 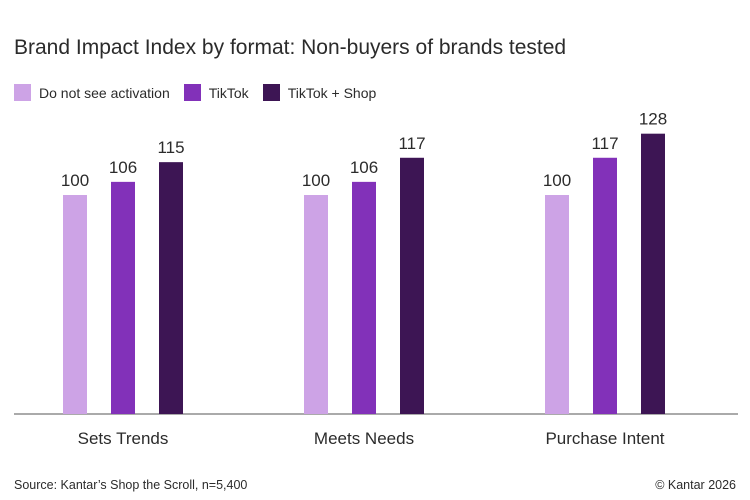 I want to click on legend-item-tiktok-shop: TikTok + Shop, so click(x=319, y=92).